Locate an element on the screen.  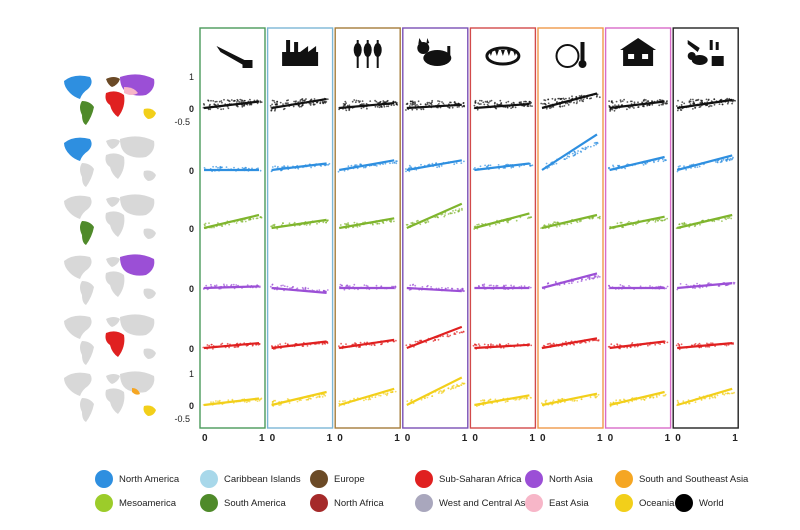
legend-label: South and Southeast Asia is located at coordinates (694, 479).